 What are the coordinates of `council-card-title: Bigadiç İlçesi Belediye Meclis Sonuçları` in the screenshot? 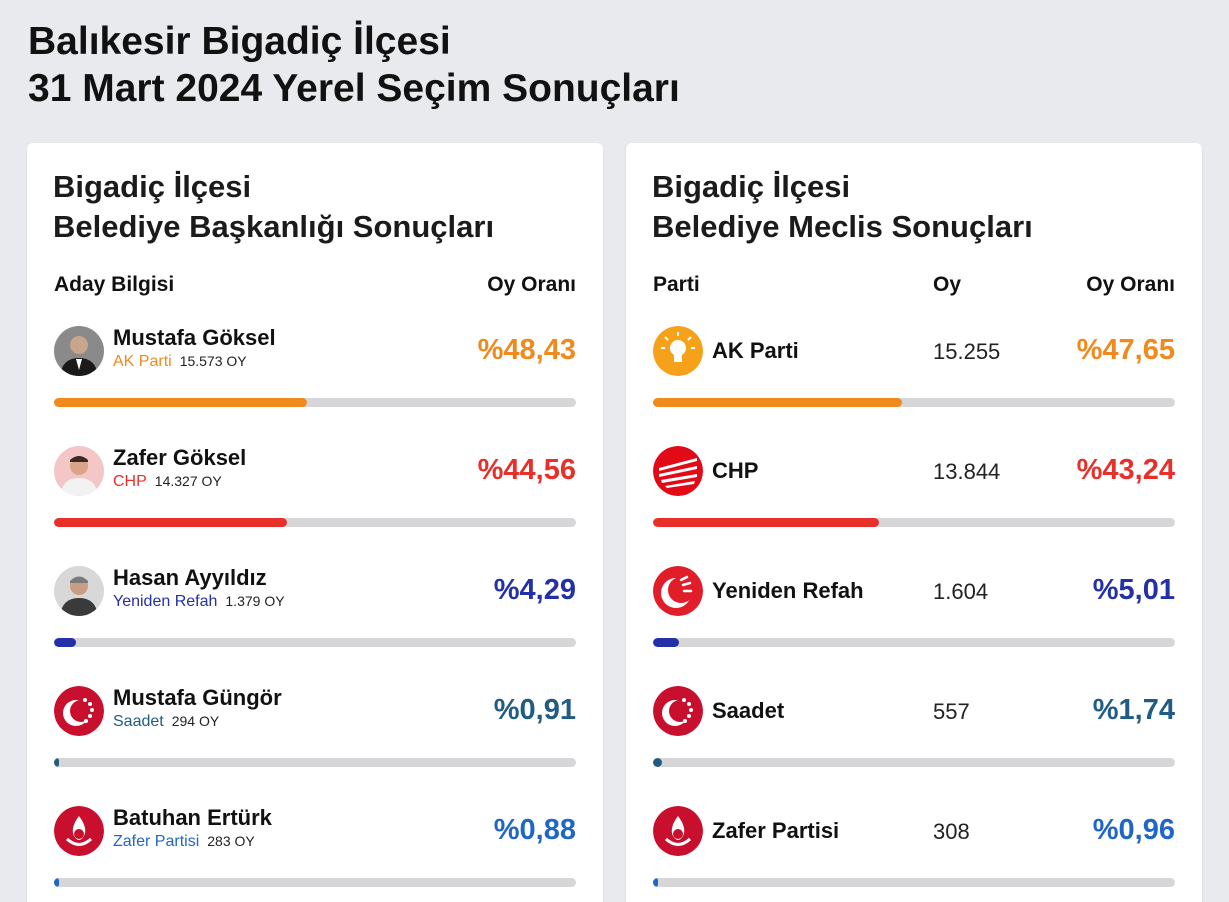 It's located at (842, 207).